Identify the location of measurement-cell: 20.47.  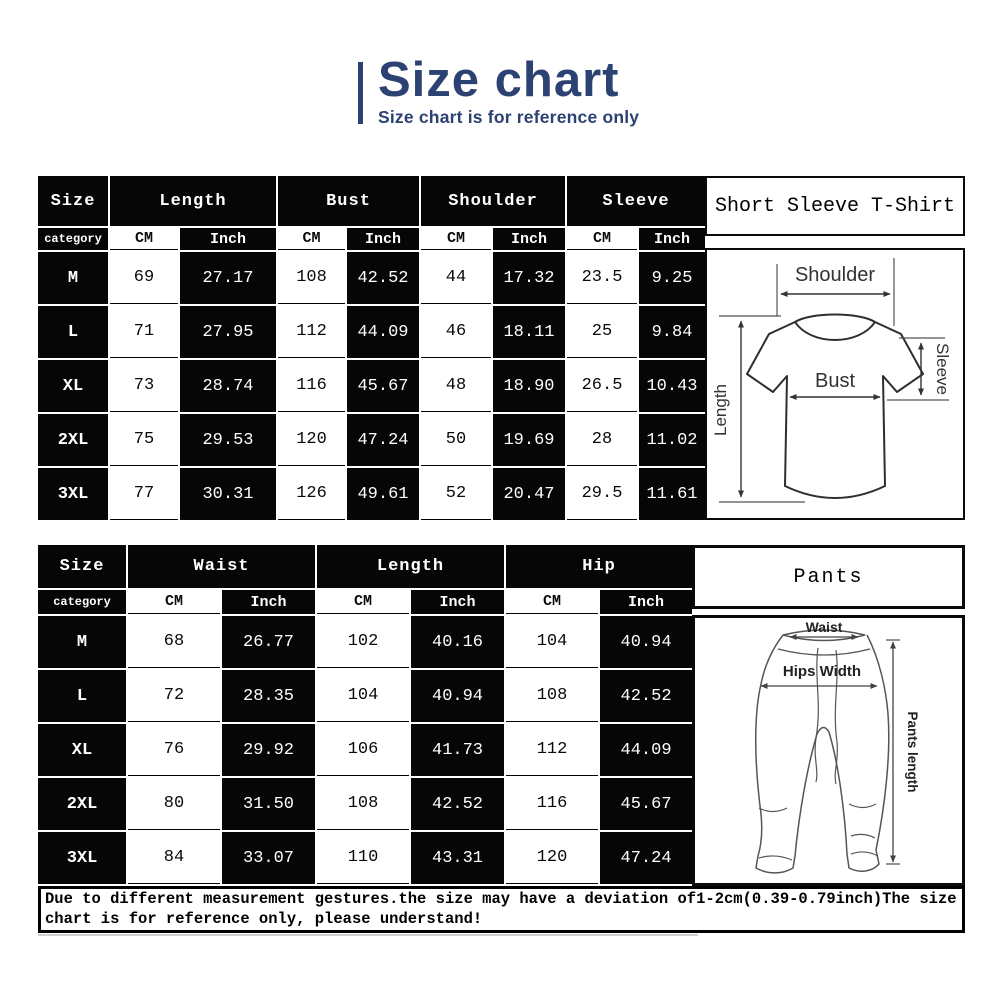
(529, 494).